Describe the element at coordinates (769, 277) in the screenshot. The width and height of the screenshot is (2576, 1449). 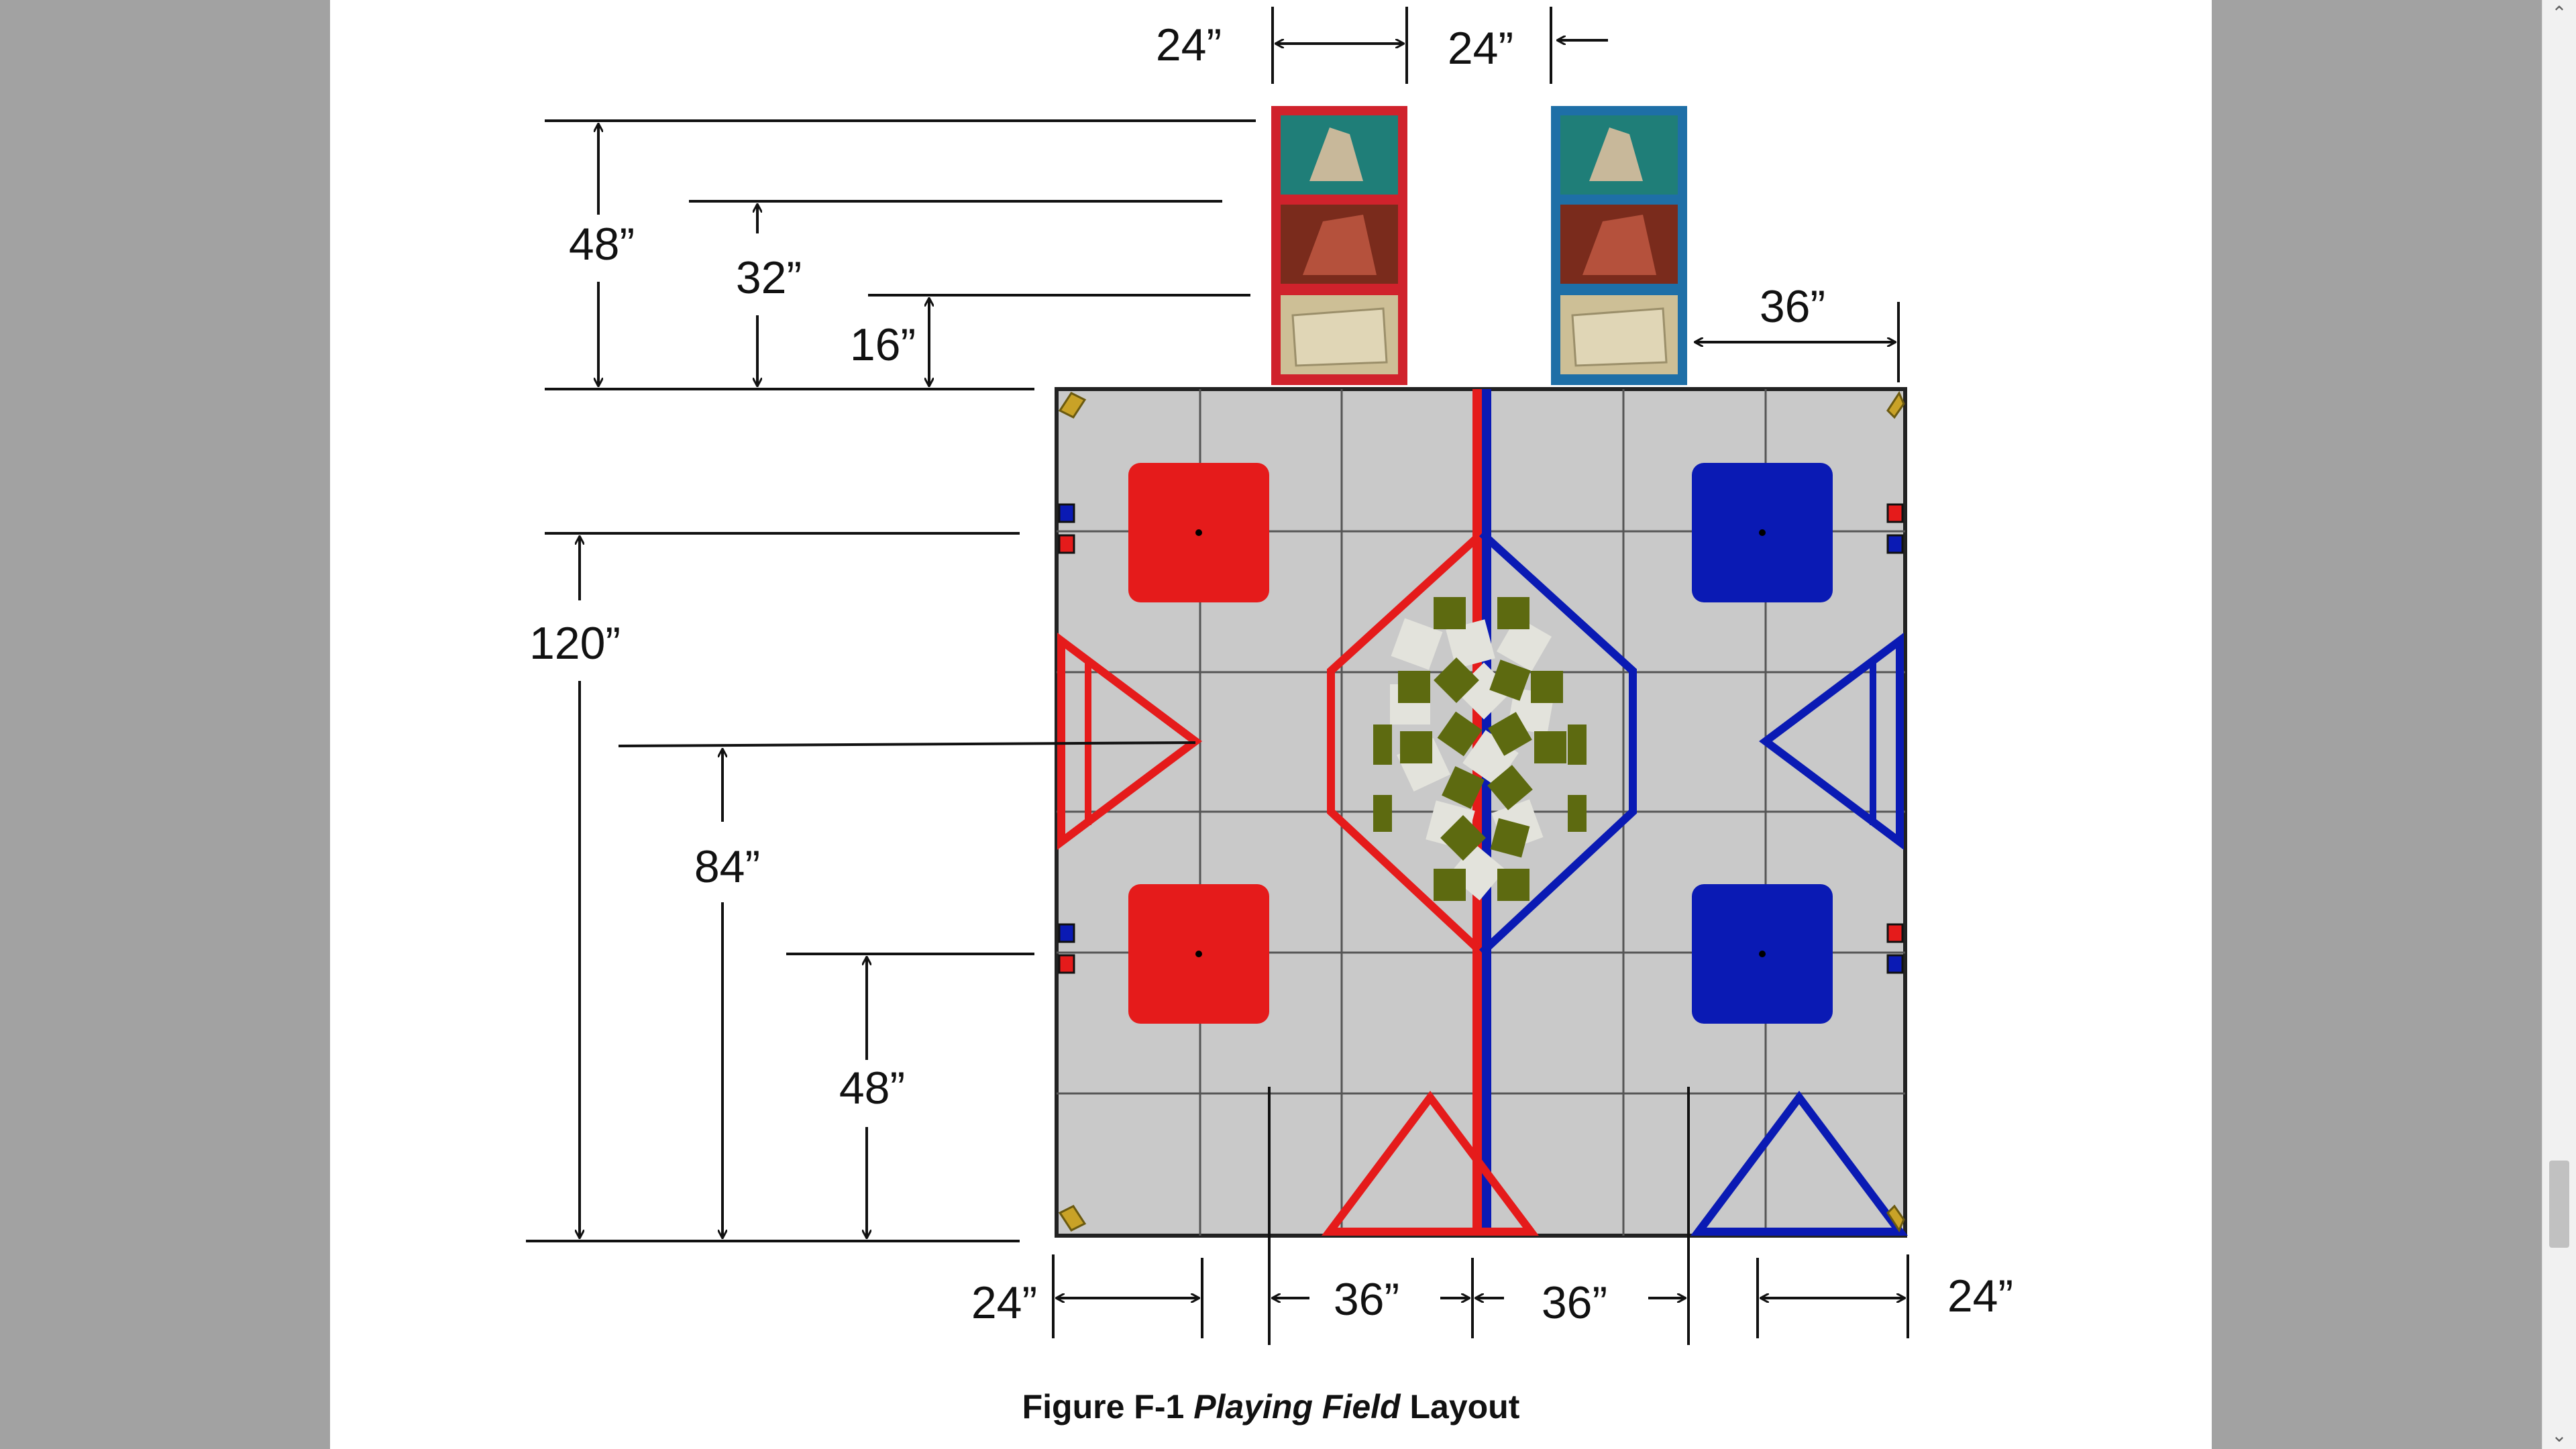
I see `dim-panel-32: 32”` at that location.